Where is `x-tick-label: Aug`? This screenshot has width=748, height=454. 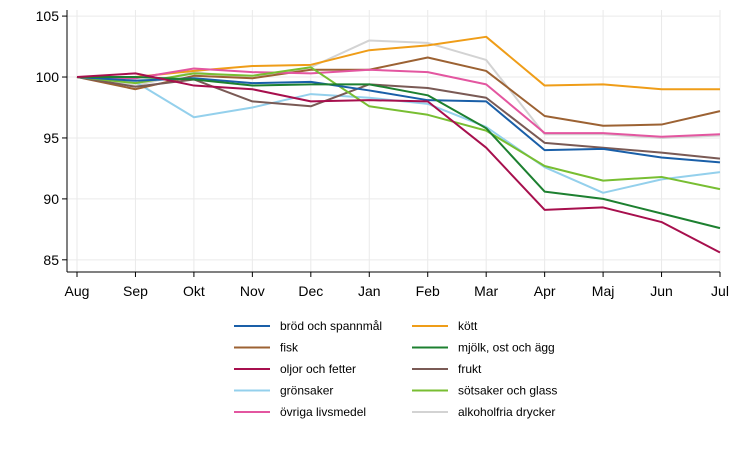 x-tick-label: Aug is located at coordinates (77, 291).